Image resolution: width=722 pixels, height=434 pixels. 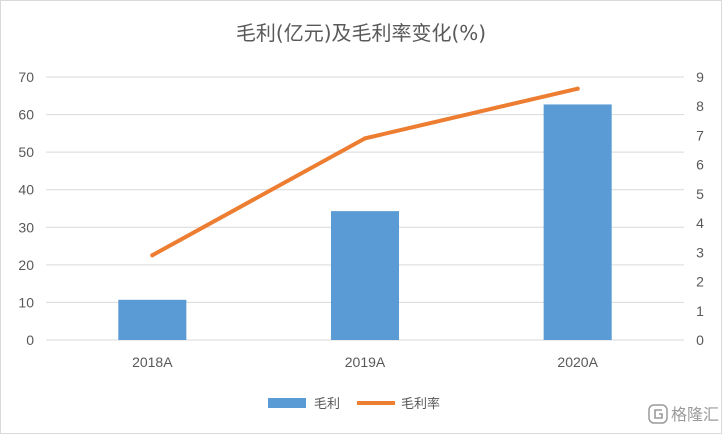 I want to click on line-point-2019A, so click(x=365, y=138).